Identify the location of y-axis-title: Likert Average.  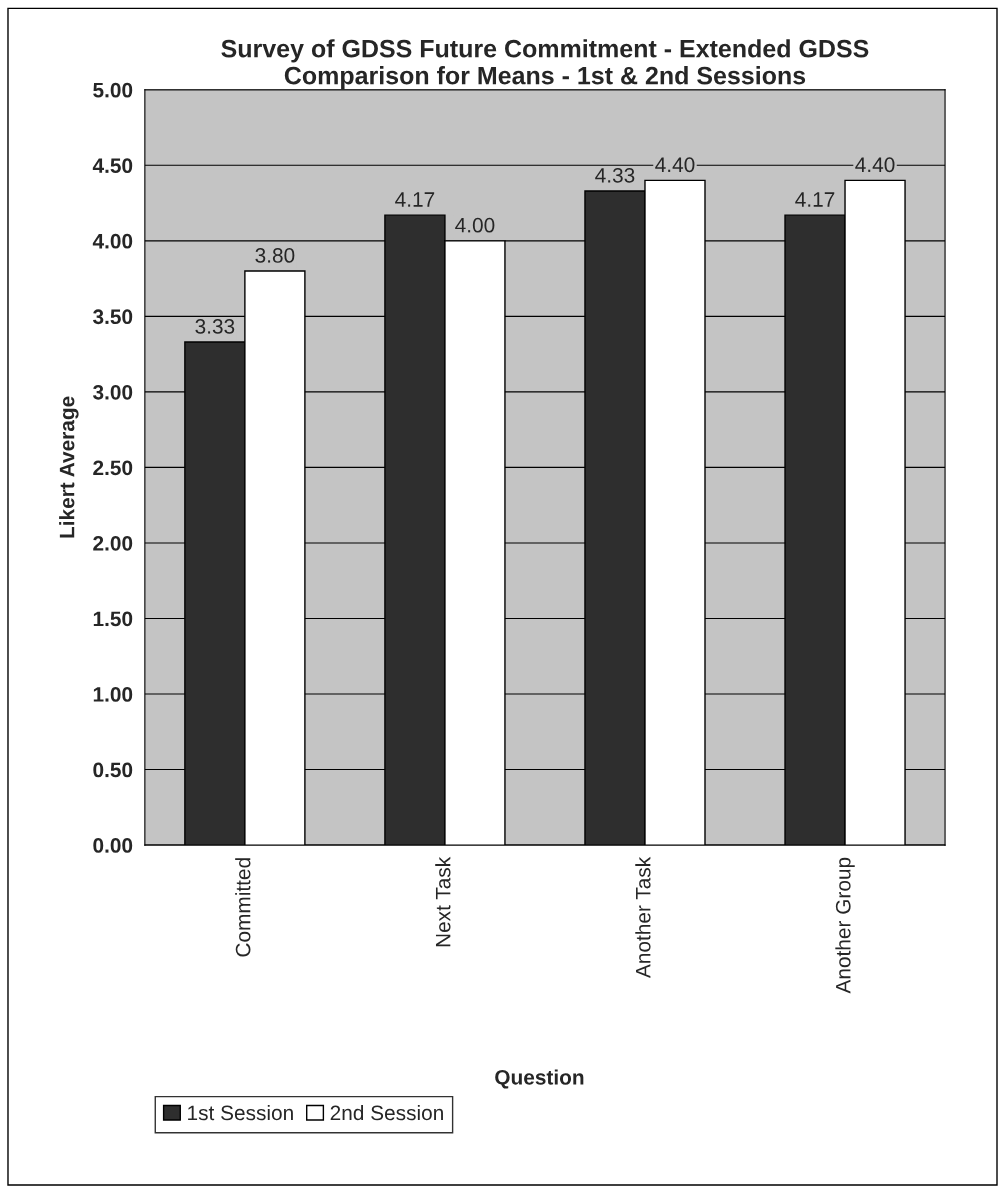
(69, 467).